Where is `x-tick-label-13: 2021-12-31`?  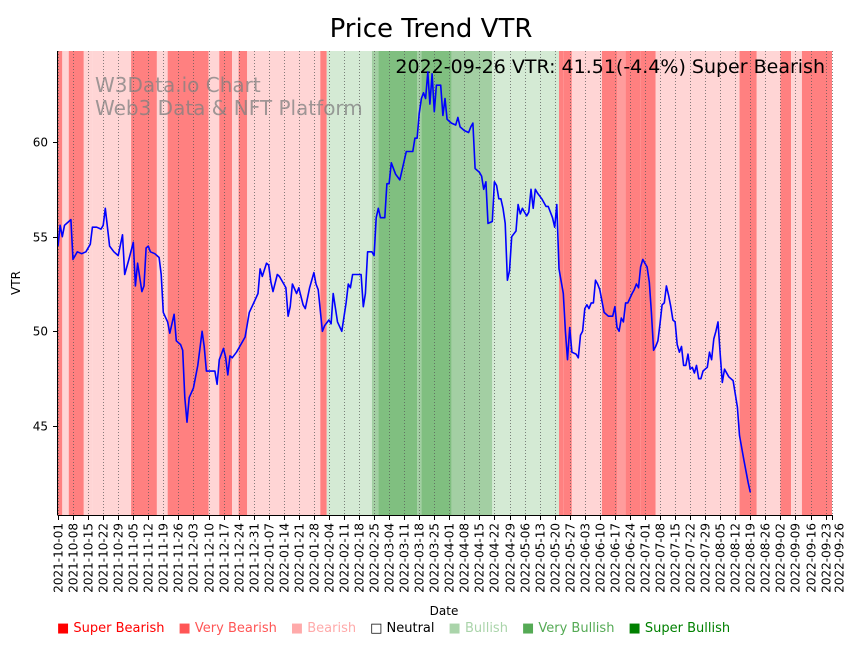 x-tick-label-13: 2021-12-31 is located at coordinates (255, 558).